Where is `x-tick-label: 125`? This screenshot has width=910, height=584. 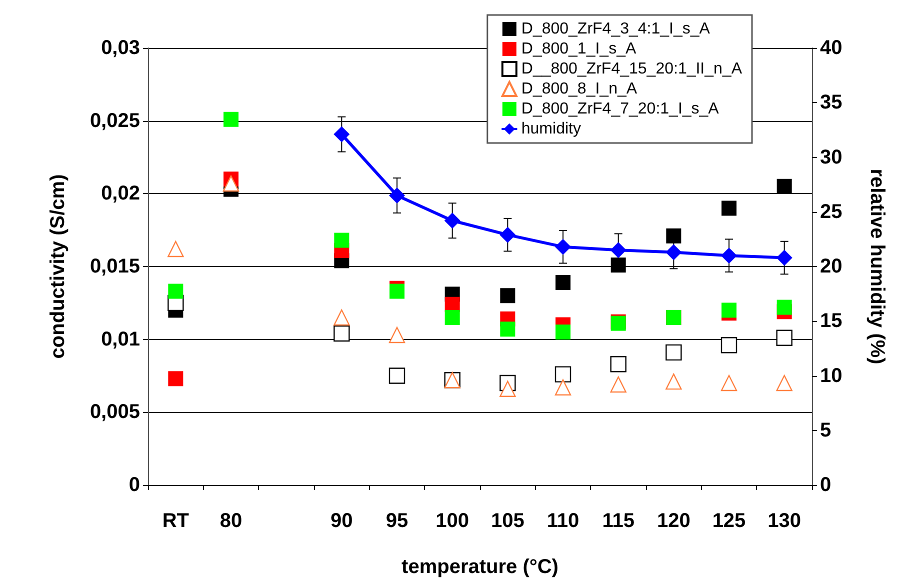
x-tick-label: 125 is located at coordinates (729, 521).